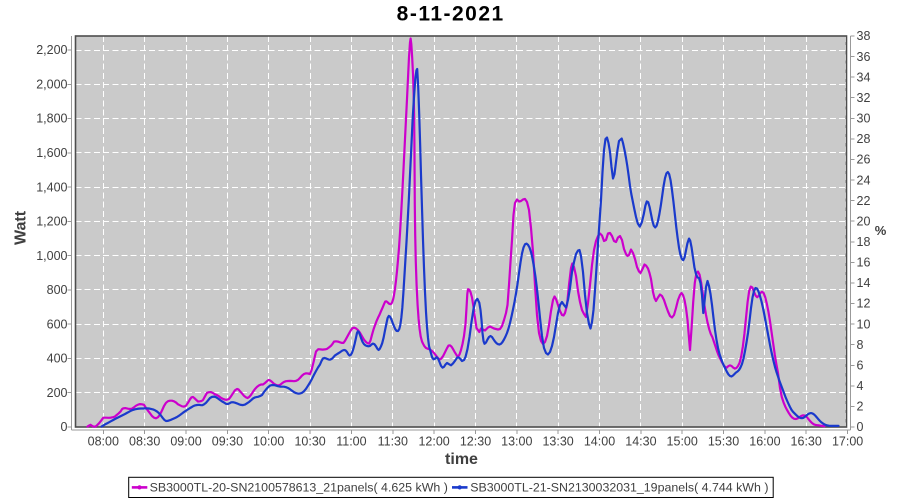 This screenshot has width=900, height=500. Describe the element at coordinates (451, 13) in the screenshot. I see `svg-text: 8-11-2021` at that location.